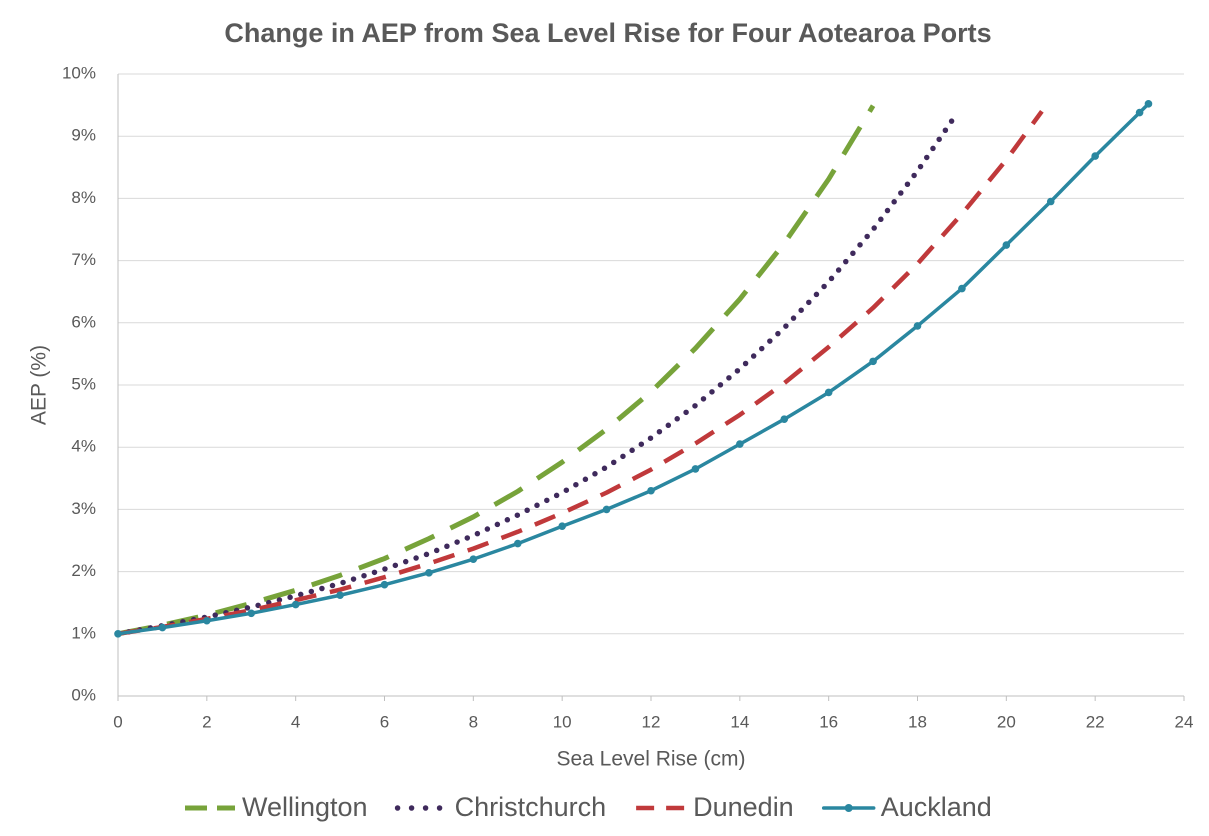 The image size is (1209, 836). Describe the element at coordinates (79, 72) in the screenshot. I see `y-tick-label: 10%` at that location.